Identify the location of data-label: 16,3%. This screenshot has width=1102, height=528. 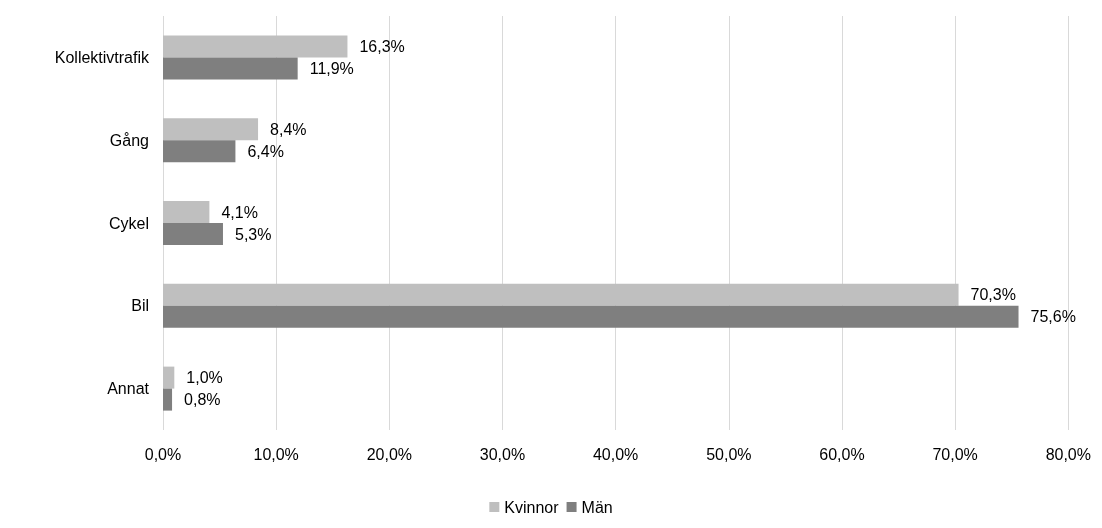
(382, 46).